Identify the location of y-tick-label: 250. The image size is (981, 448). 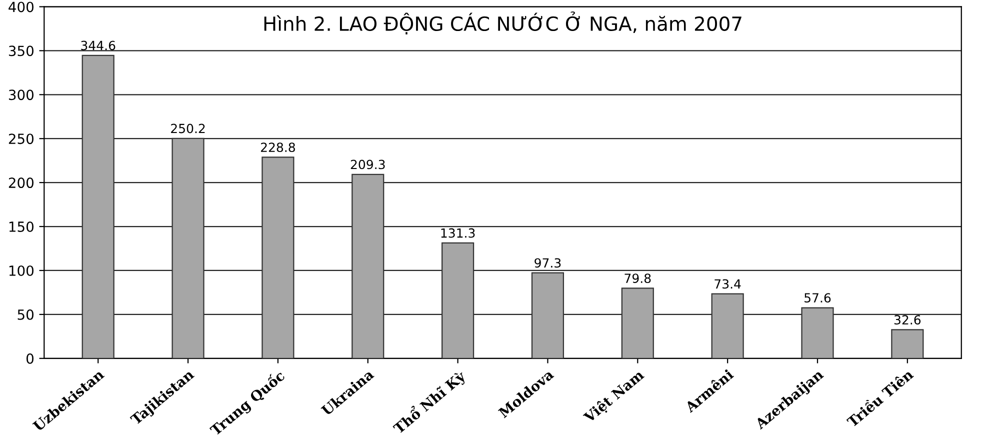
(21, 139).